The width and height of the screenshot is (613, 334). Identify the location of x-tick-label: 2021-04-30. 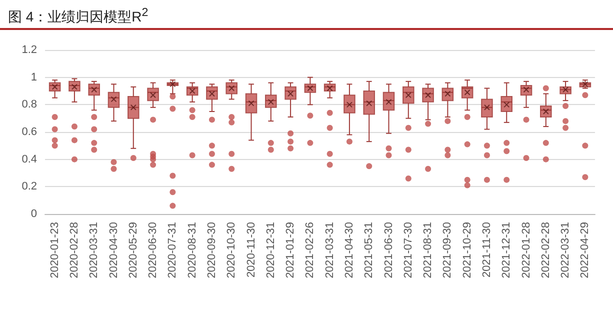
(349, 250).